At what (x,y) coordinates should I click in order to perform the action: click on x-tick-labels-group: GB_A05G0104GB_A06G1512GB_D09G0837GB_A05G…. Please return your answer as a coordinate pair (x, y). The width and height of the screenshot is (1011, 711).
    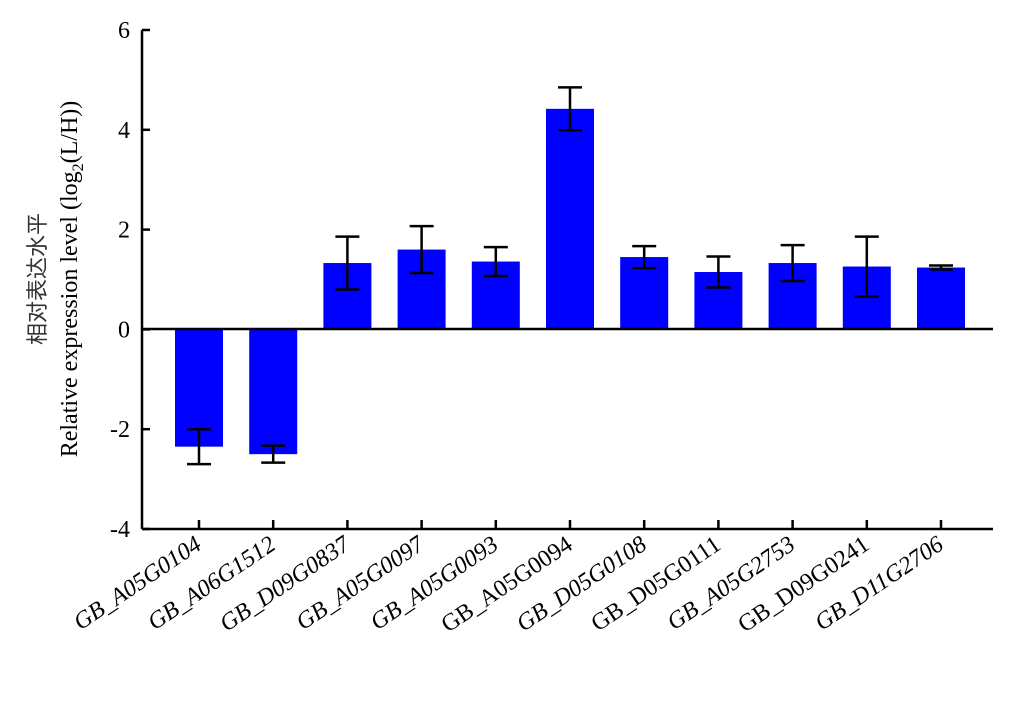
    Looking at the image, I should click on (508, 584).